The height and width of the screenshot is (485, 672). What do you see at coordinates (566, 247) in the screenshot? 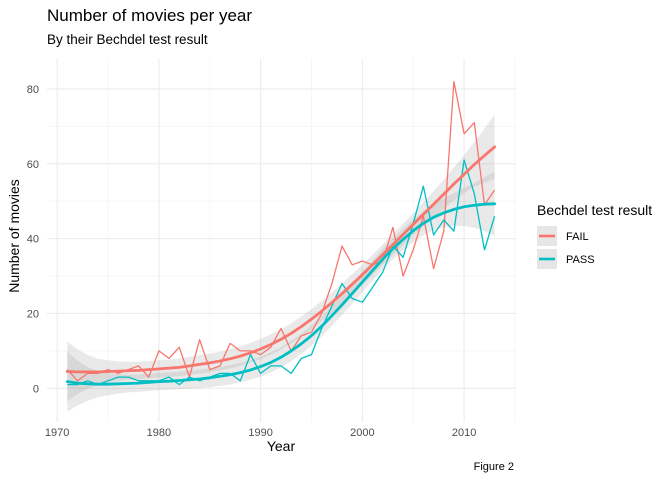
I see `legend-keys: FAIL PASS` at bounding box center [566, 247].